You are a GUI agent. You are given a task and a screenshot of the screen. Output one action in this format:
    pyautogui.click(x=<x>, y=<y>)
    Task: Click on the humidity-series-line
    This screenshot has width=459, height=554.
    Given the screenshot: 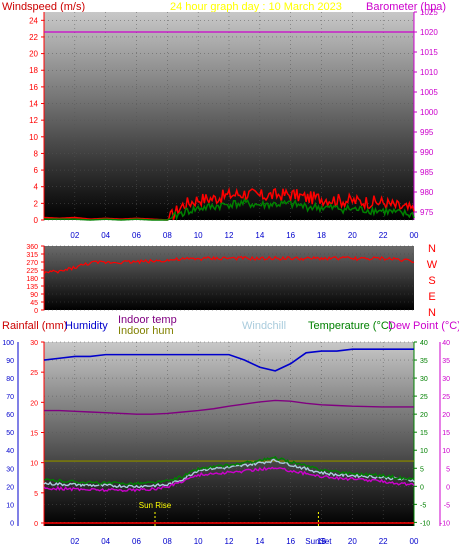 What is the action you would take?
    pyautogui.click(x=228, y=360)
    